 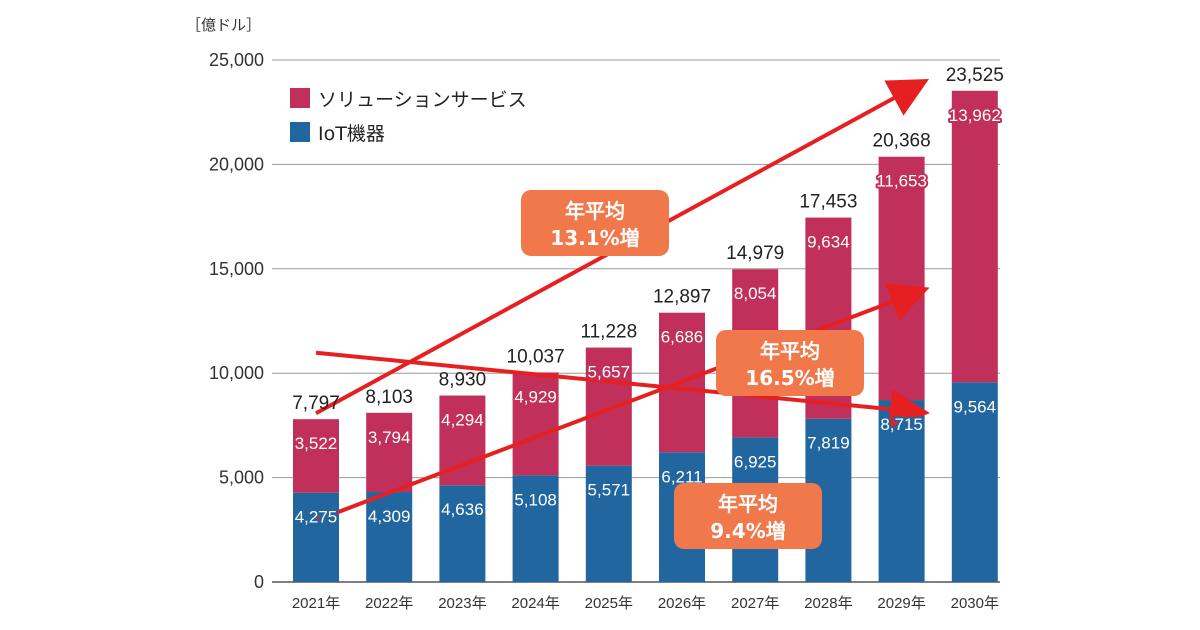 What do you see at coordinates (594, 238) in the screenshot?
I see `growth-callout-rate: 13.1%増` at bounding box center [594, 238].